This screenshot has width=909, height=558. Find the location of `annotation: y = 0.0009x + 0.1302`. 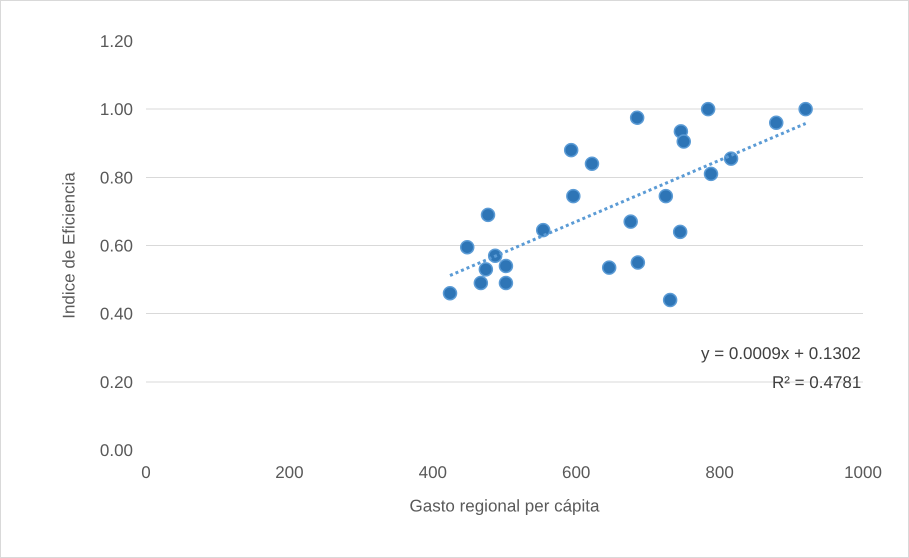

annotation: y = 0.0009x + 0.1302 is located at coordinates (781, 353).